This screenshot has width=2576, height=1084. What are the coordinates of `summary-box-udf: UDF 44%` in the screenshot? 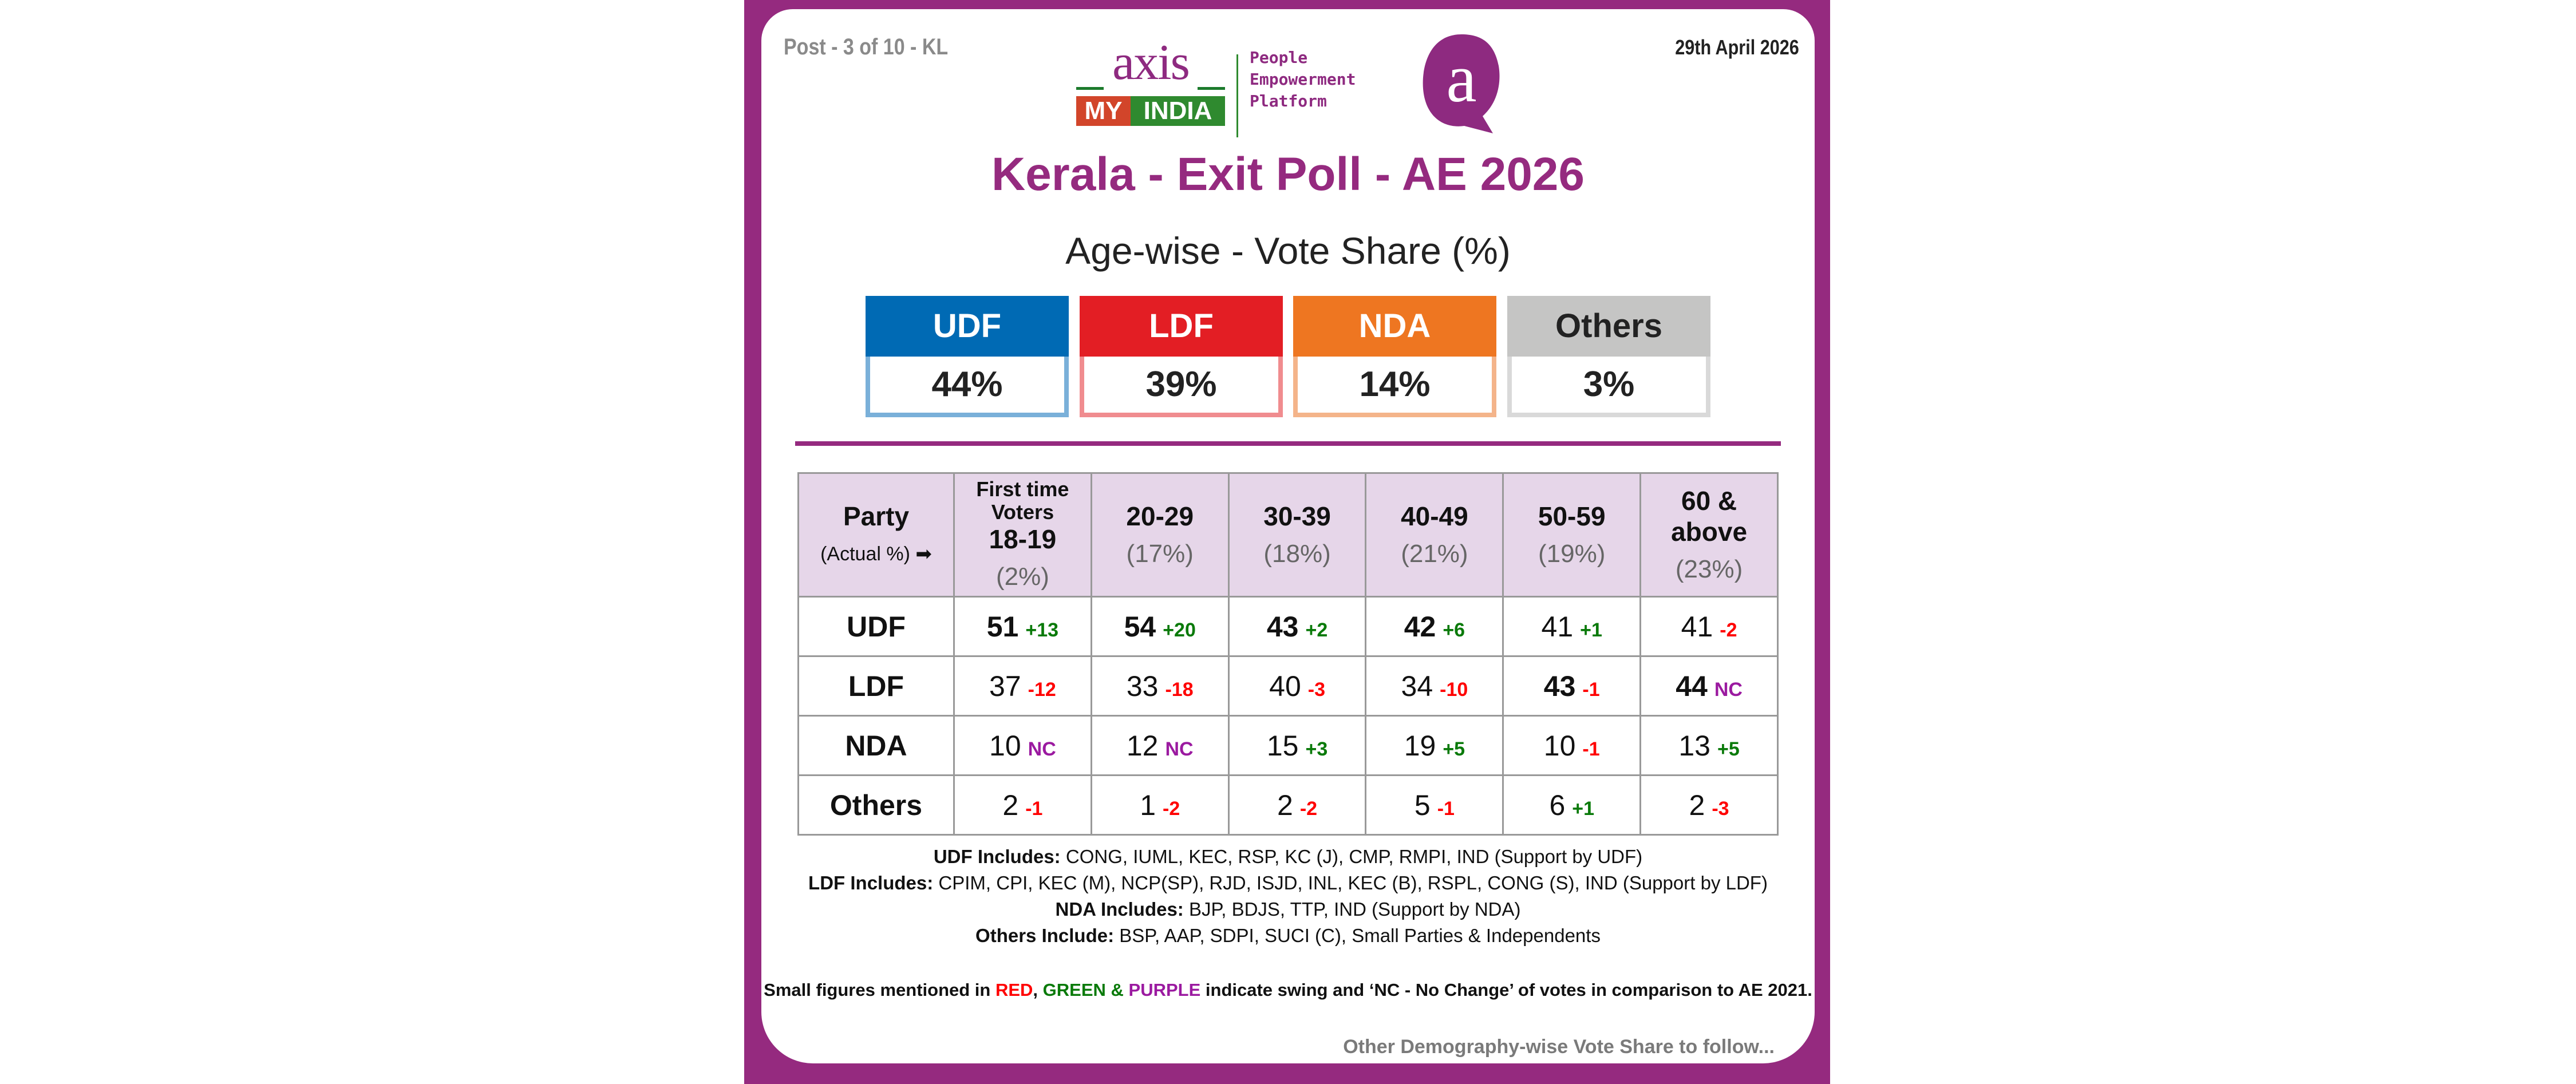 It's located at (967, 356).